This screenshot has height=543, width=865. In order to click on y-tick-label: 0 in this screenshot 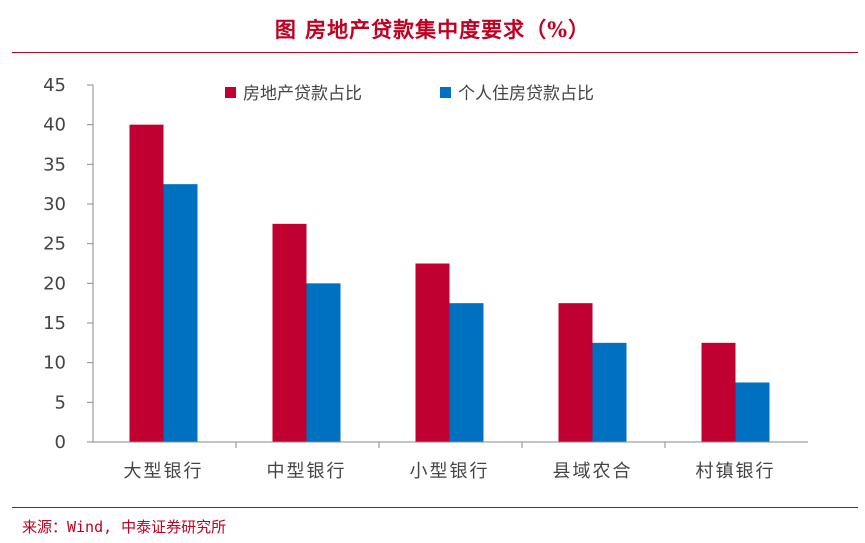, I will do `click(60, 442)`.